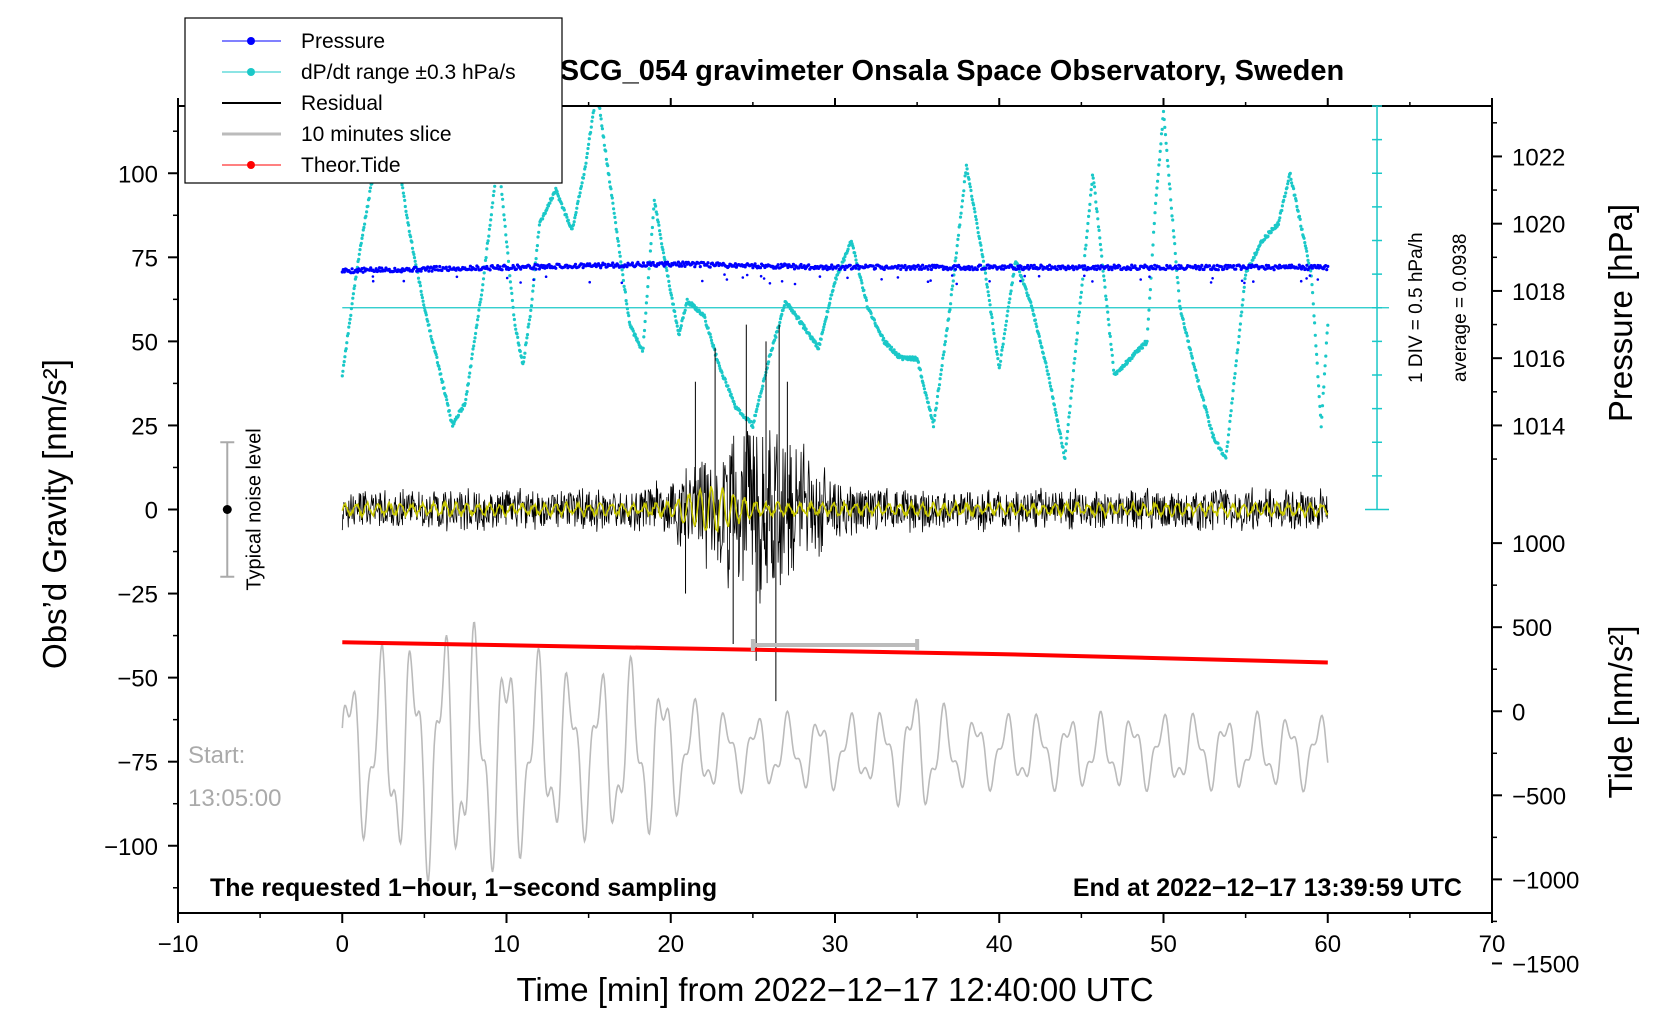  Describe the element at coordinates (1163, 944) in the screenshot. I see `x-tick-label: 50` at that location.